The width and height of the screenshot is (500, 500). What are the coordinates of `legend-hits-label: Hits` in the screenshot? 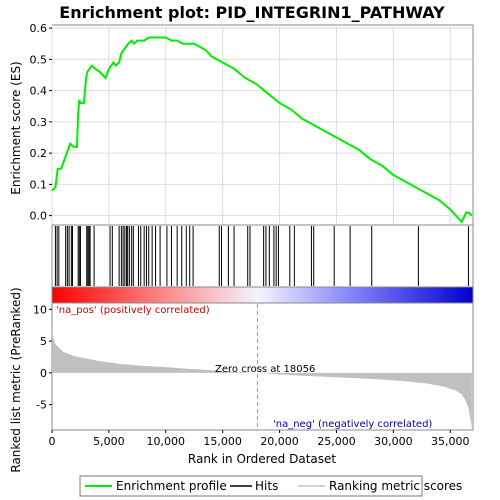 It's located at (266, 486).